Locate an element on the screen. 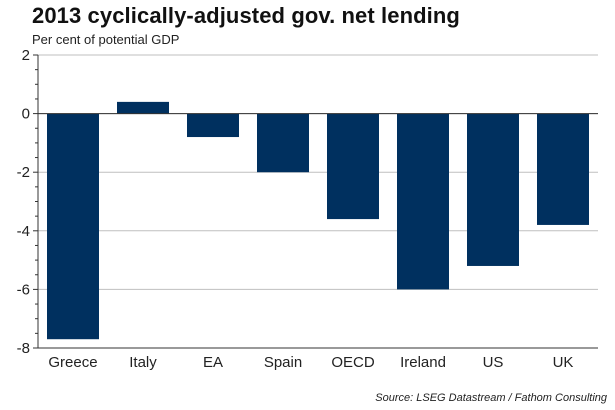  bar-italy is located at coordinates (143, 107).